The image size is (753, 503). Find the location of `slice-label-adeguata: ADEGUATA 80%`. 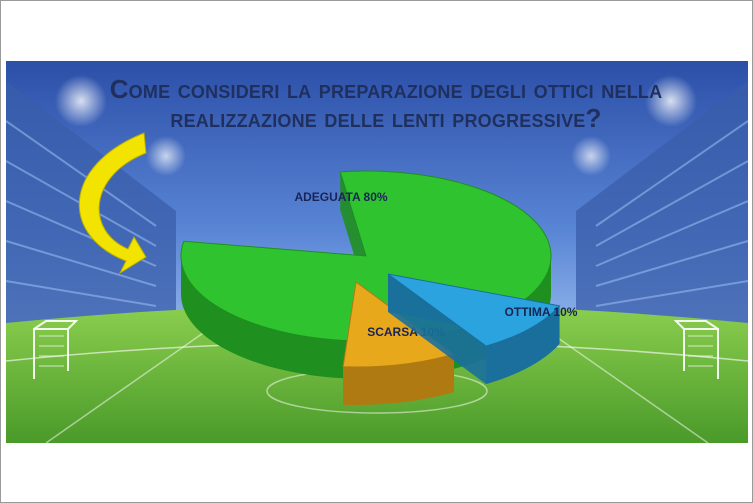

slice-label-adeguata: ADEGUATA 80% is located at coordinates (340, 197).